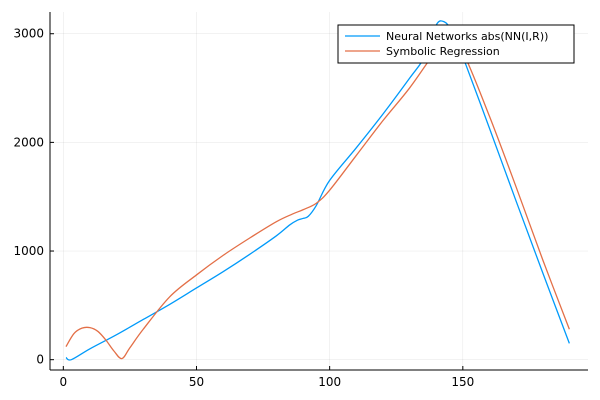 The image size is (600, 400). Describe the element at coordinates (467, 36) in the screenshot. I see `legend-label-neural-networks: Neural Networks abs(NN(I,R))` at that location.